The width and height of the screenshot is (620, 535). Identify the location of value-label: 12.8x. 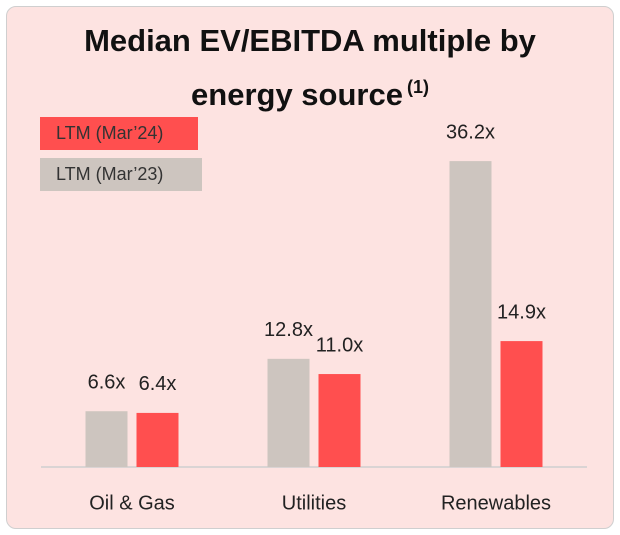
(288, 330).